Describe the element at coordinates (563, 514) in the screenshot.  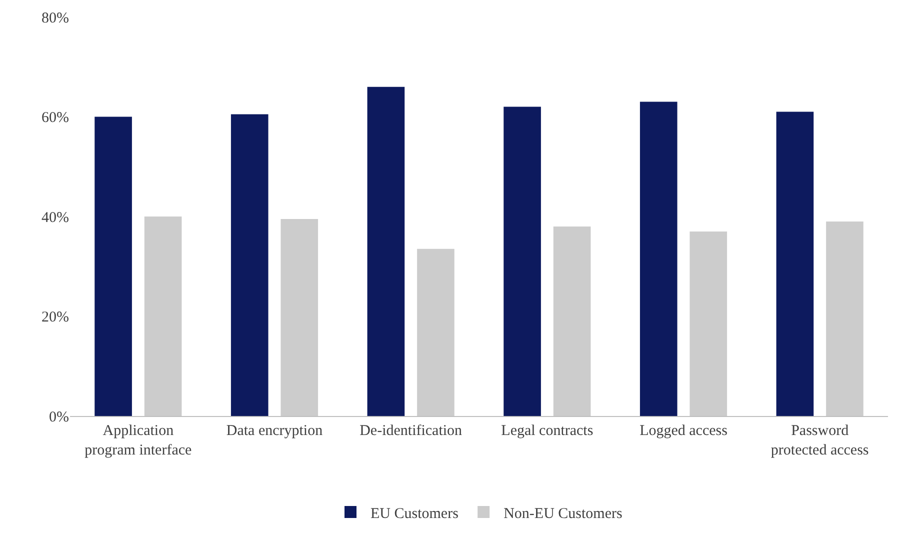
I see `legend-label: Non-EU Customers` at that location.